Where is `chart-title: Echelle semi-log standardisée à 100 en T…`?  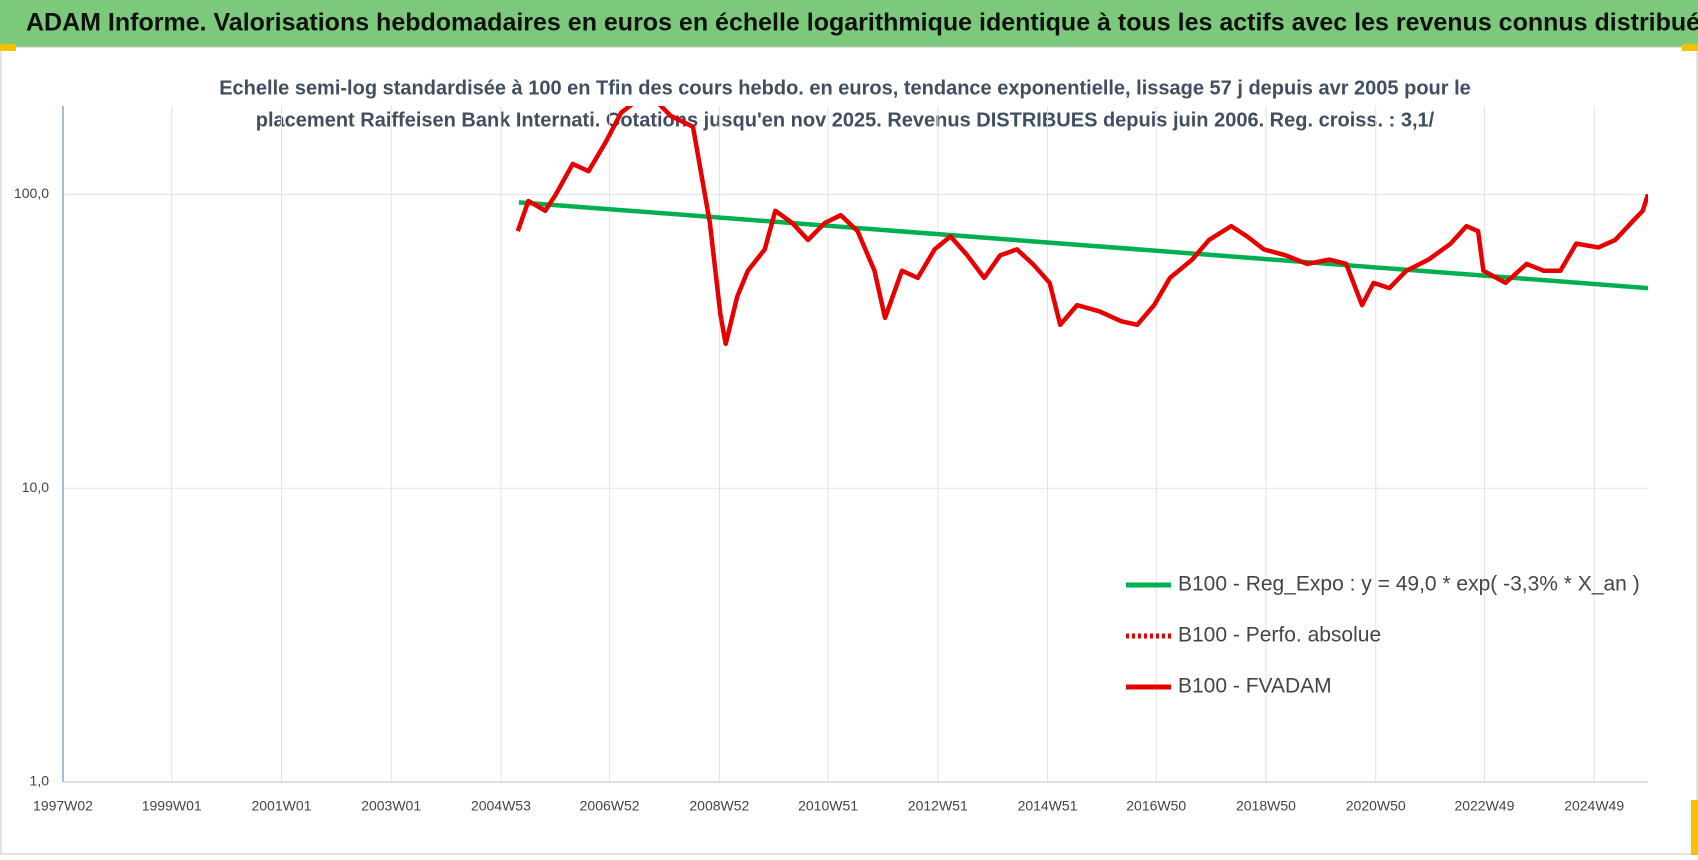
chart-title: Echelle semi-log standardisée à 100 en T… is located at coordinates (845, 88).